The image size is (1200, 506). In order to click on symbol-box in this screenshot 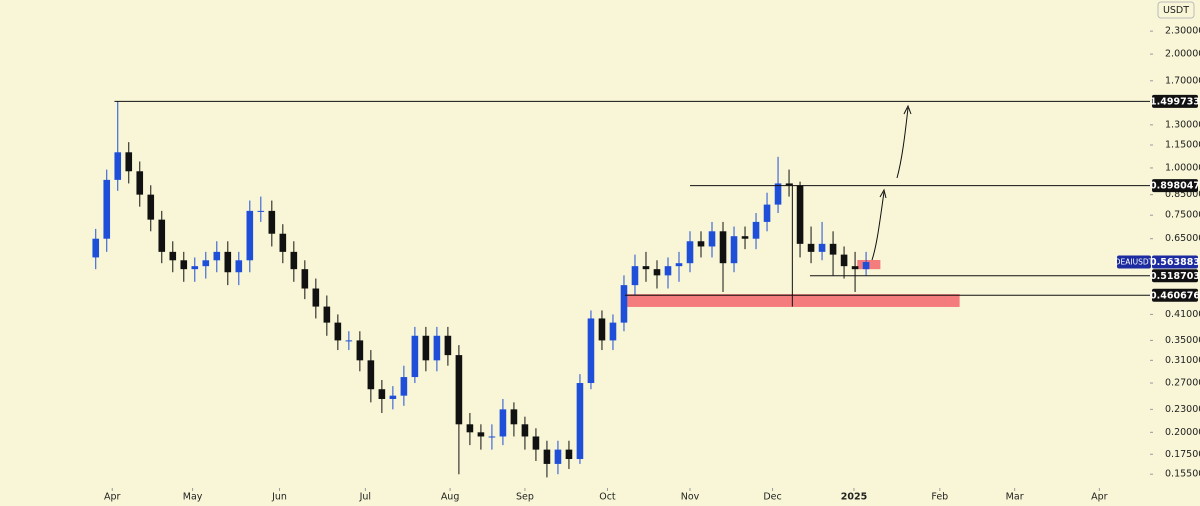, I will do `click(1134, 262)`.